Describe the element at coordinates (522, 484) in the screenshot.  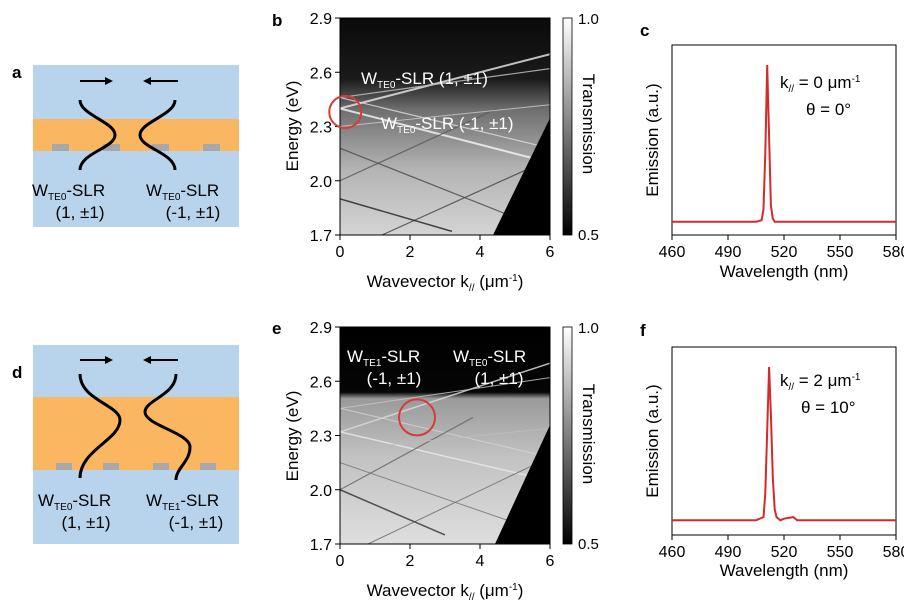
I see `light-cone-region` at that location.